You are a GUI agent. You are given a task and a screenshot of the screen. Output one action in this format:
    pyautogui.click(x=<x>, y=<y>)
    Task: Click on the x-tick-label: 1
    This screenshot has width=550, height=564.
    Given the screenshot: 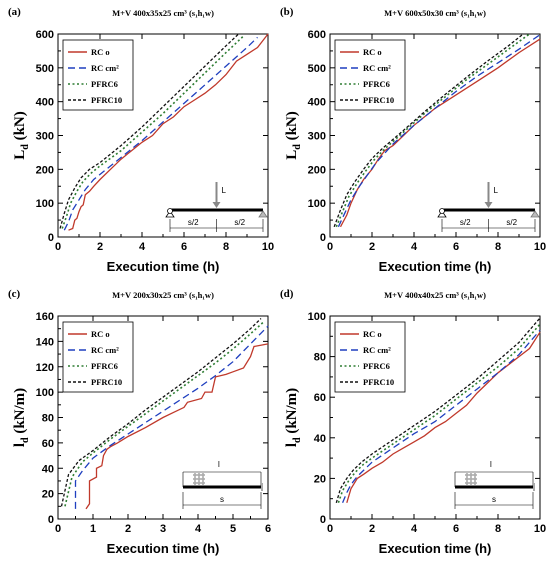 What is the action you would take?
    pyautogui.click(x=93, y=529)
    